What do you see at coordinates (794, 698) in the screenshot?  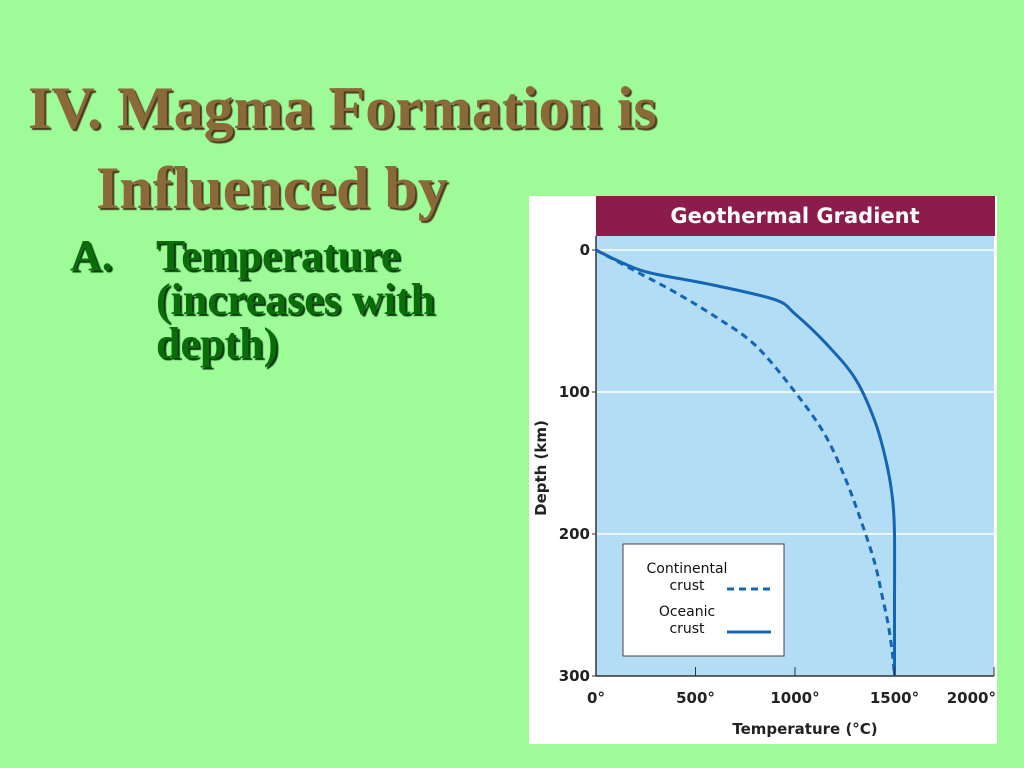 I see `x-tick-label: 1000°` at bounding box center [794, 698].